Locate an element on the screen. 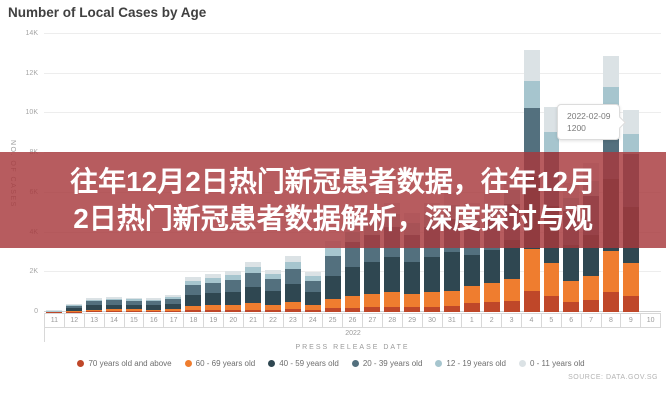 The height and width of the screenshot is (400, 666). legend-item-5: 0 - 11 years old is located at coordinates (552, 363).